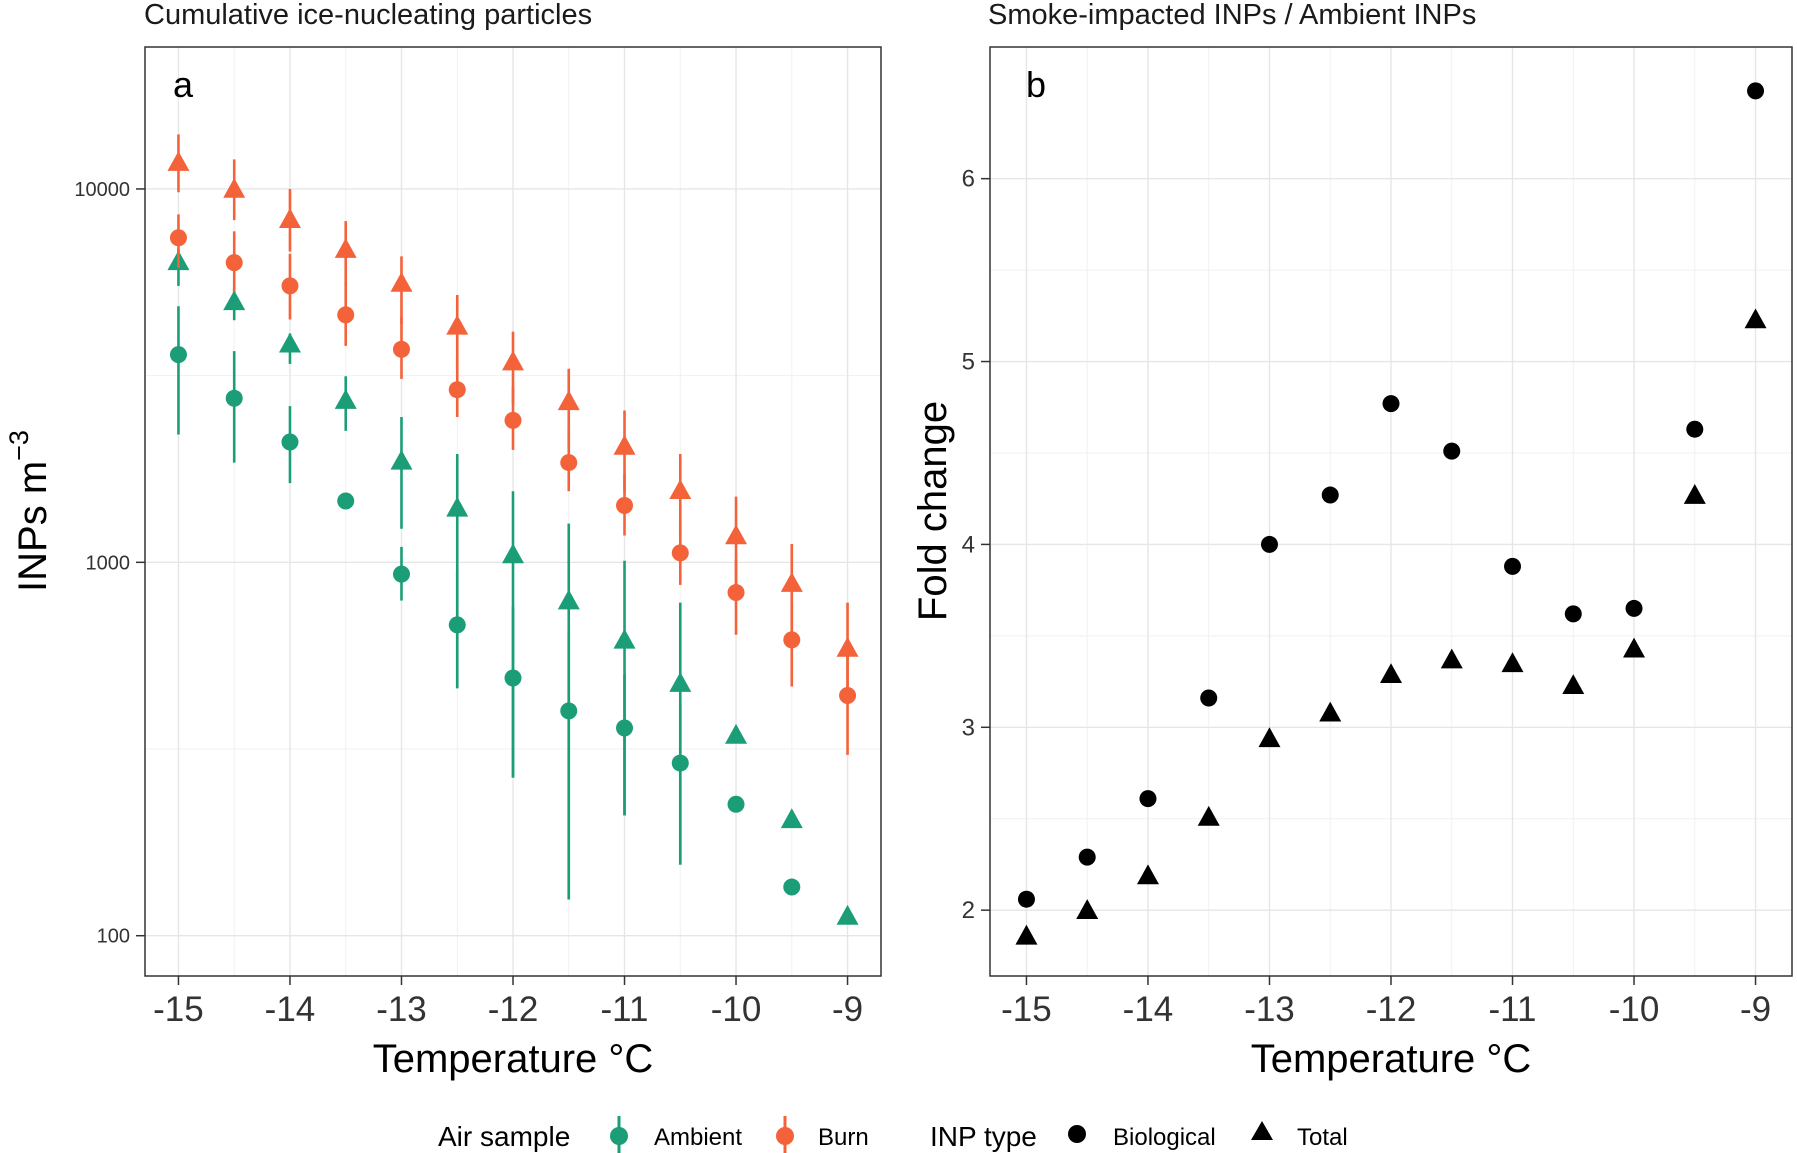 The height and width of the screenshot is (1153, 1797). What do you see at coordinates (968, 910) in the screenshot?
I see `y-tick-label: 2` at bounding box center [968, 910].